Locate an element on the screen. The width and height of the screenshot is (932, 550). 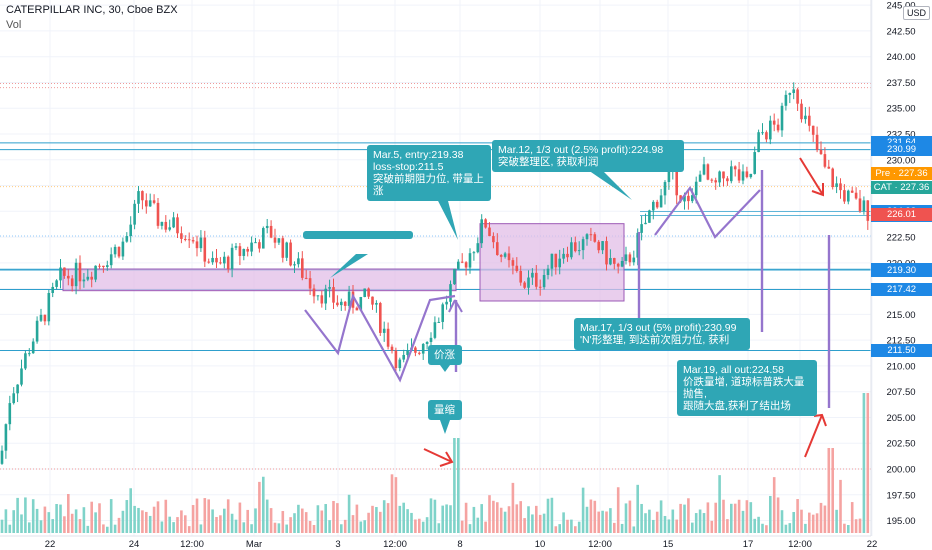
level-price-label: 219.30 is located at coordinates (901, 270).